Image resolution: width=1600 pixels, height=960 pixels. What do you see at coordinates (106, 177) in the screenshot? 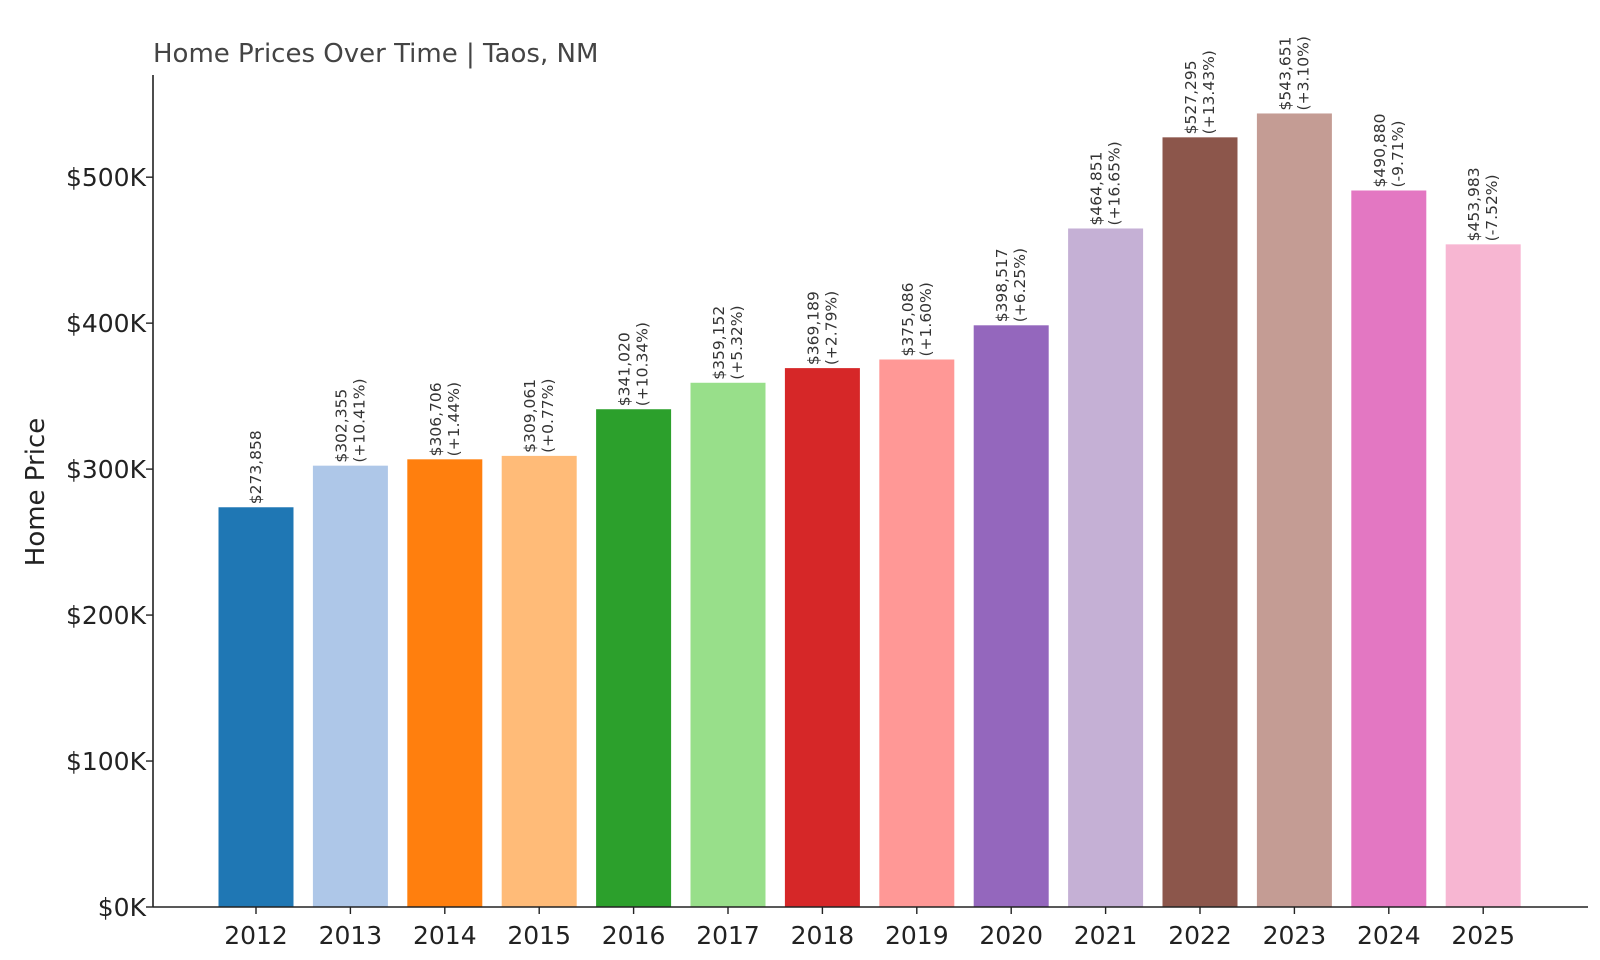
I see `y-tick-label: $500K` at bounding box center [106, 177].